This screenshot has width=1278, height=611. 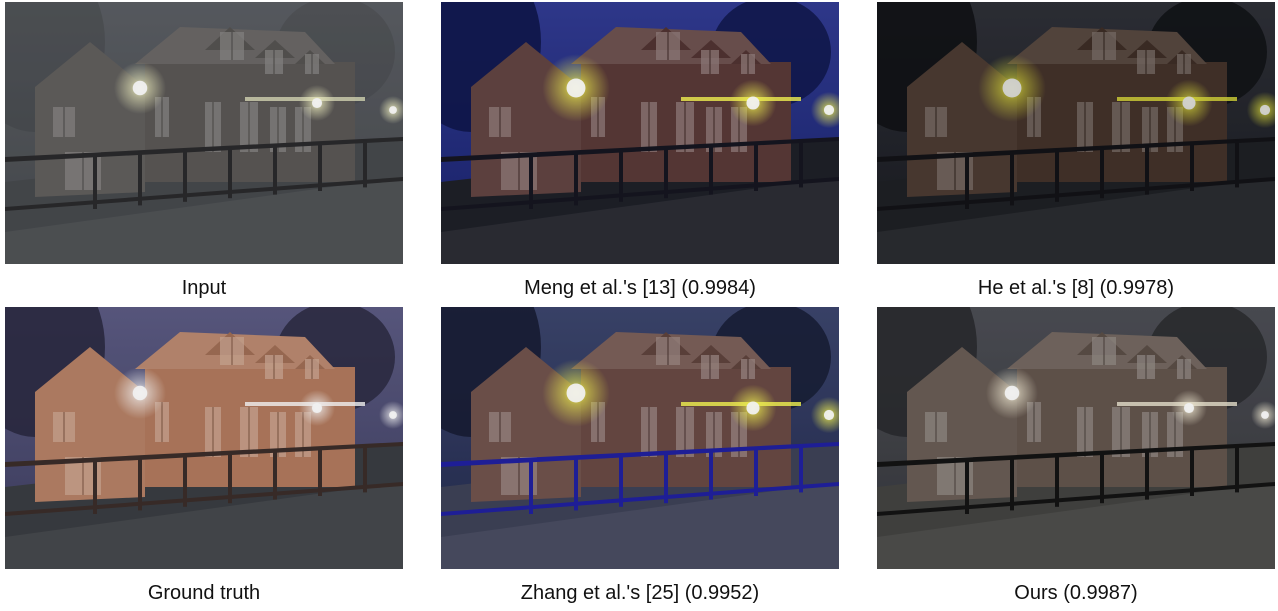 I want to click on ours-result-image, so click(x=1076, y=438).